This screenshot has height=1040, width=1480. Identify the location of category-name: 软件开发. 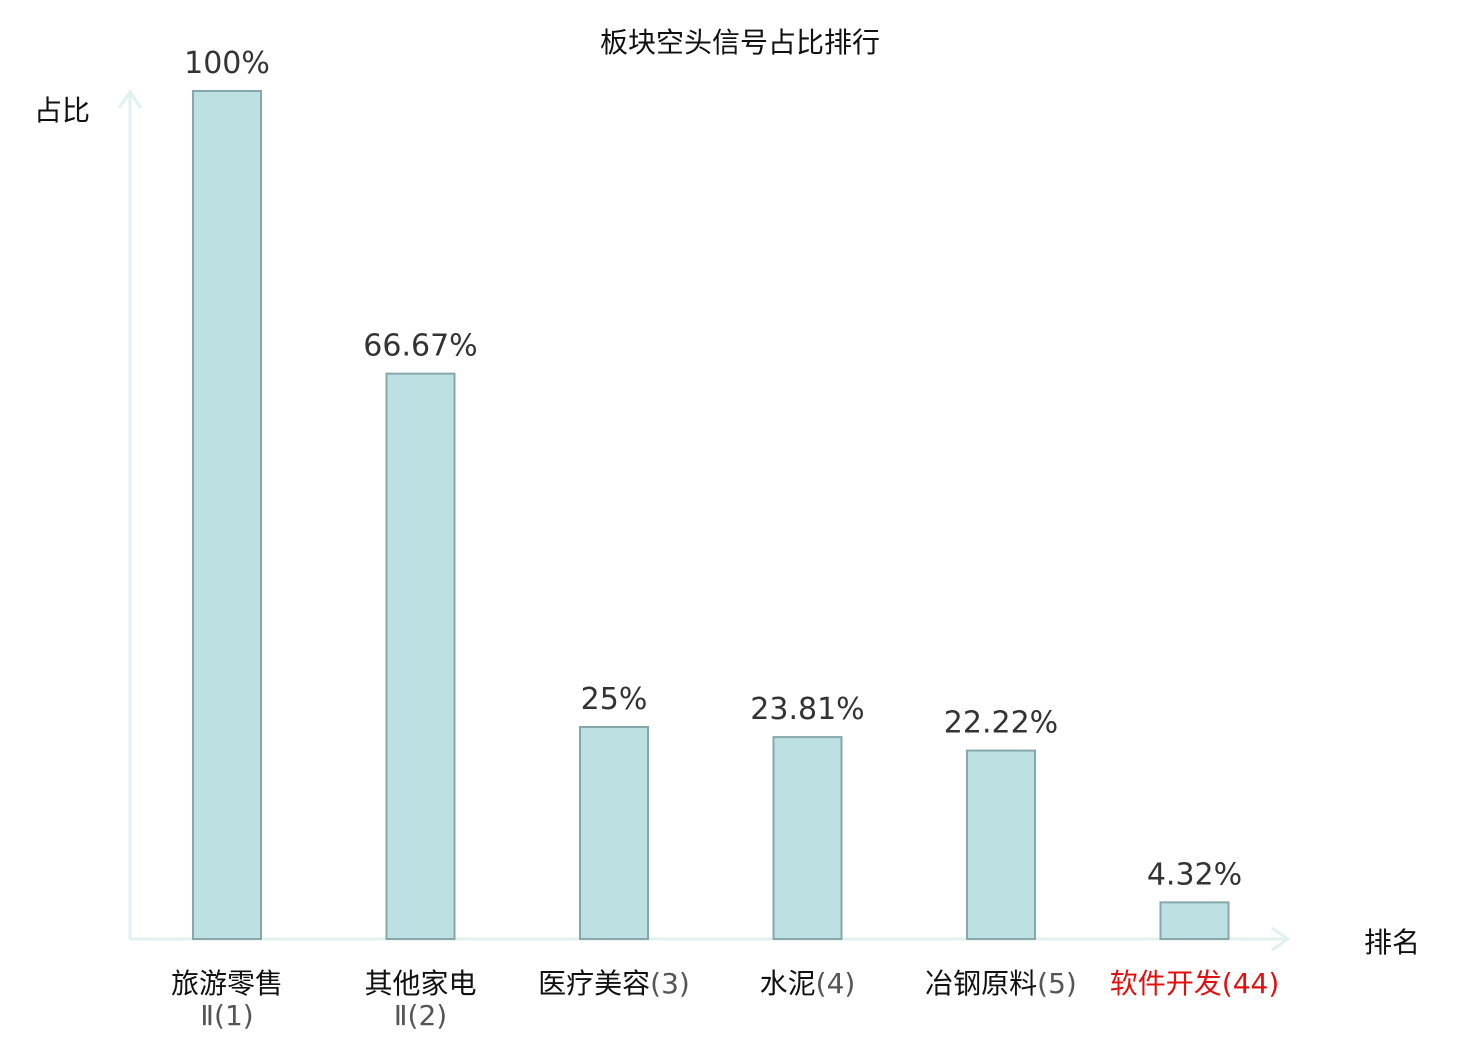
(1166, 983).